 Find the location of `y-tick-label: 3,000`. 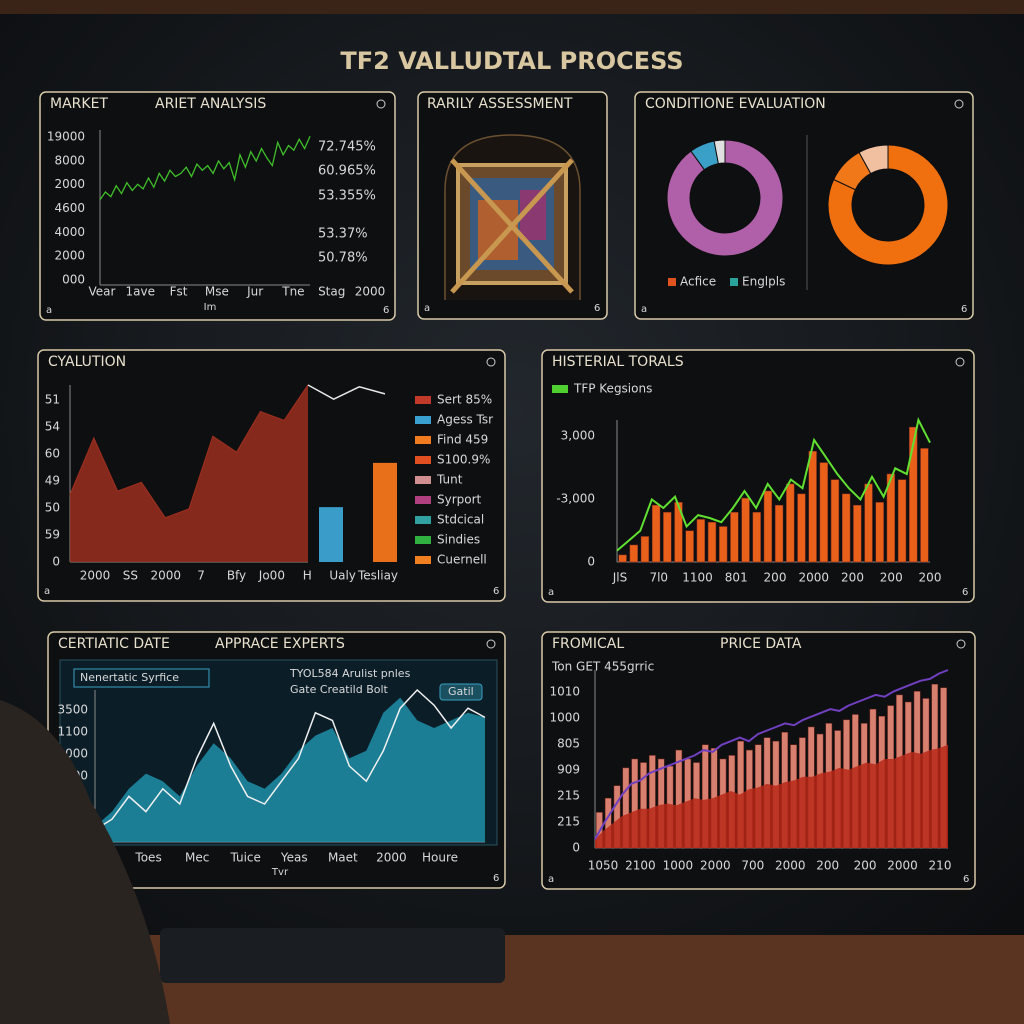

y-tick-label: 3,000 is located at coordinates (578, 436).